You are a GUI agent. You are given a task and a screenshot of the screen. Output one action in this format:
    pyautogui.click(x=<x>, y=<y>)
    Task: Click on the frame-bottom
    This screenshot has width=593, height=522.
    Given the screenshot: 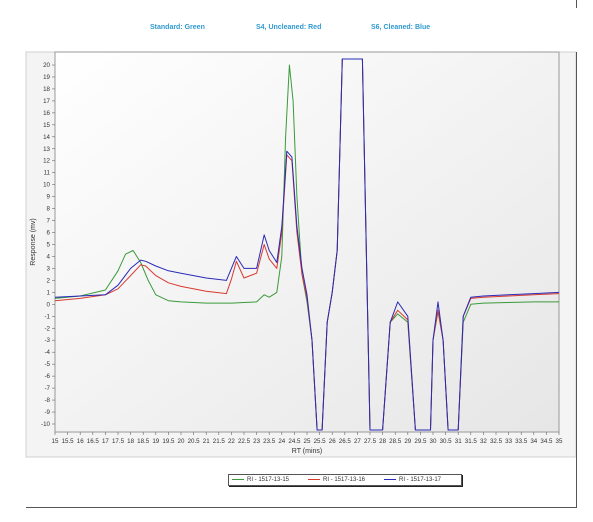 What is the action you would take?
    pyautogui.click(x=301, y=507)
    